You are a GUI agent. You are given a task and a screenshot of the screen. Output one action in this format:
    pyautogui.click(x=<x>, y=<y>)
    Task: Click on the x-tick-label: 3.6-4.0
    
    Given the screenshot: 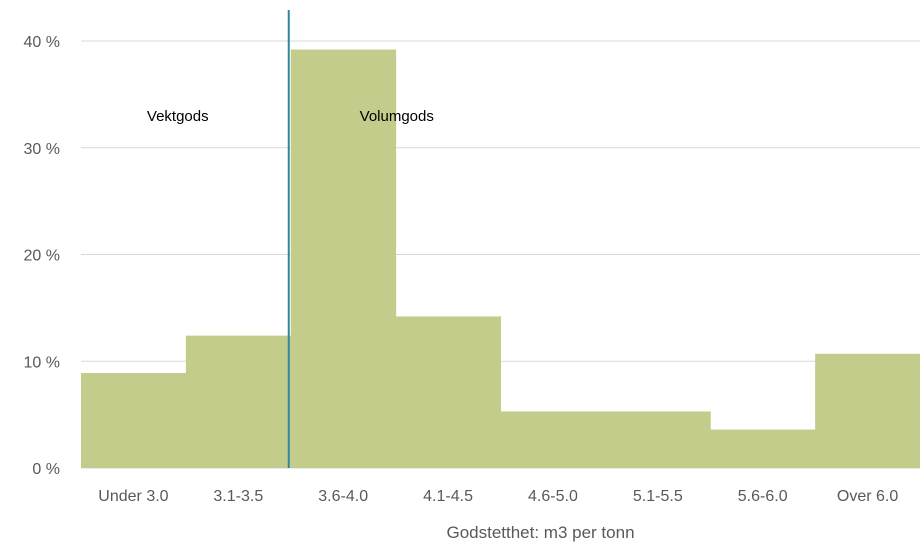 What is the action you would take?
    pyautogui.click(x=343, y=496)
    